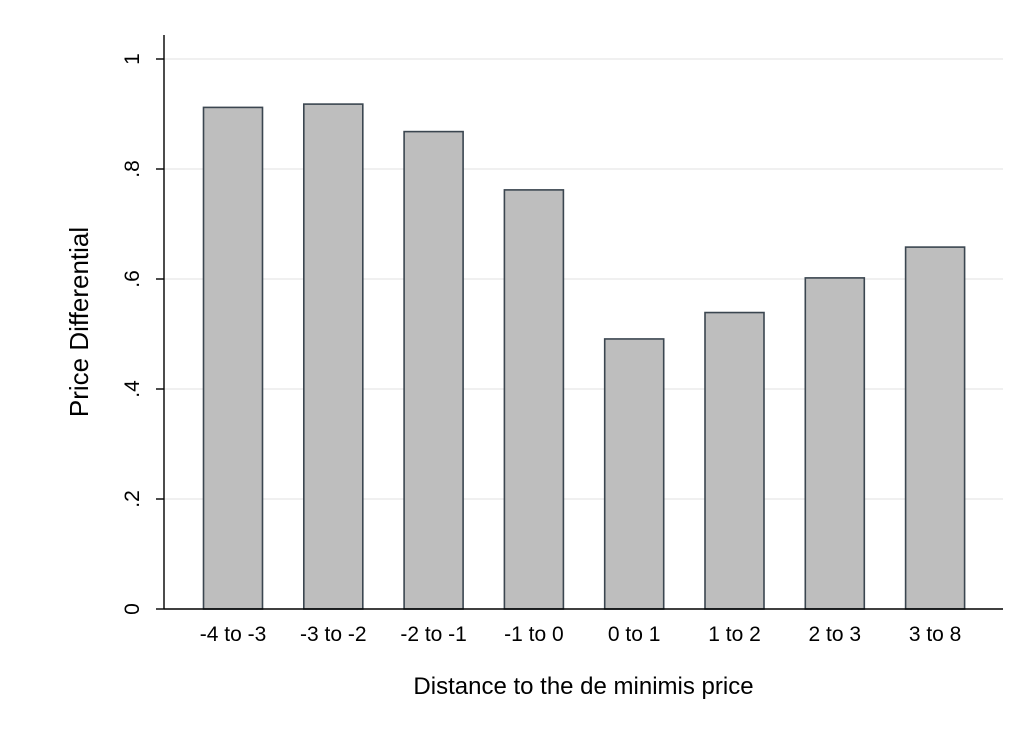  What do you see at coordinates (233, 634) in the screenshot?
I see `x-tick-label-0: -4 to -3` at bounding box center [233, 634].